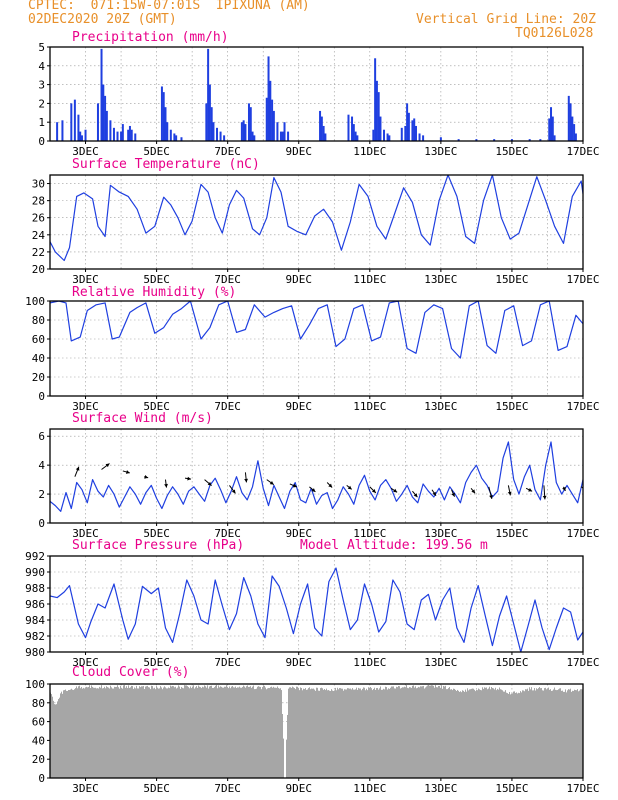 The image size is (618, 800). I want to click on y-tick-label: 5, so click(41, 47).